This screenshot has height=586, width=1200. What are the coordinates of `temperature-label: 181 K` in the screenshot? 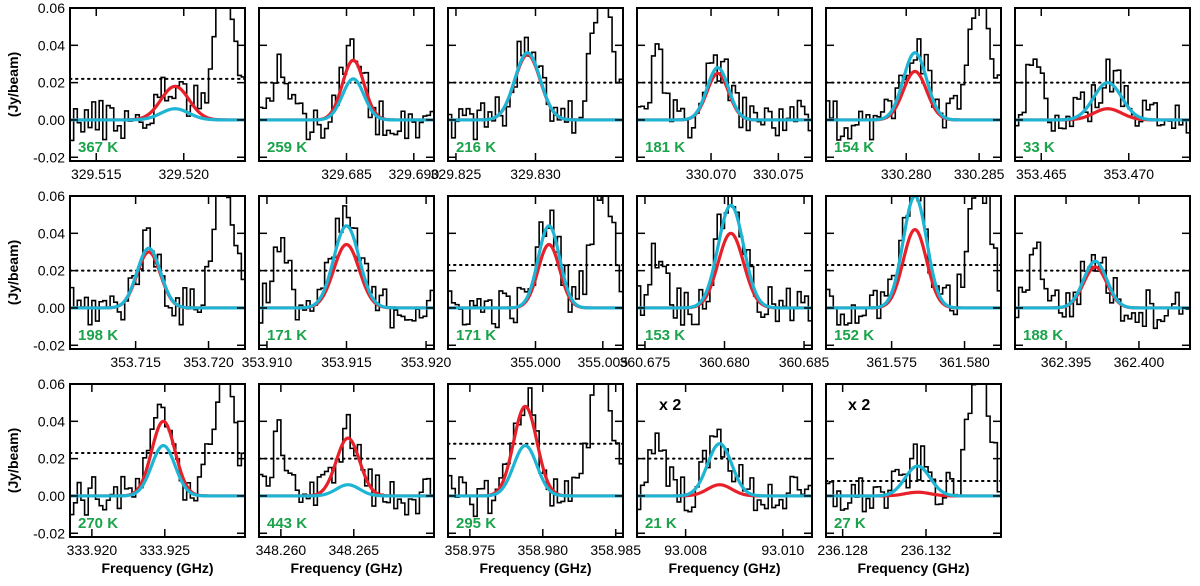 It's located at (665, 147).